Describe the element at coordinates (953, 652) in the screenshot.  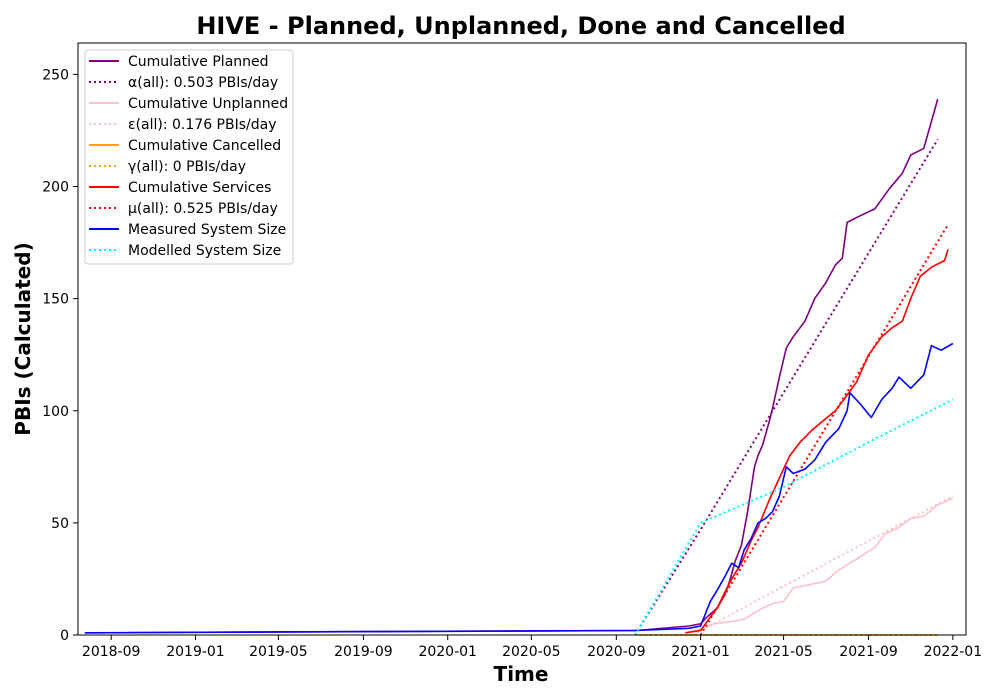
I see `x-tick-label: 2022-01` at that location.